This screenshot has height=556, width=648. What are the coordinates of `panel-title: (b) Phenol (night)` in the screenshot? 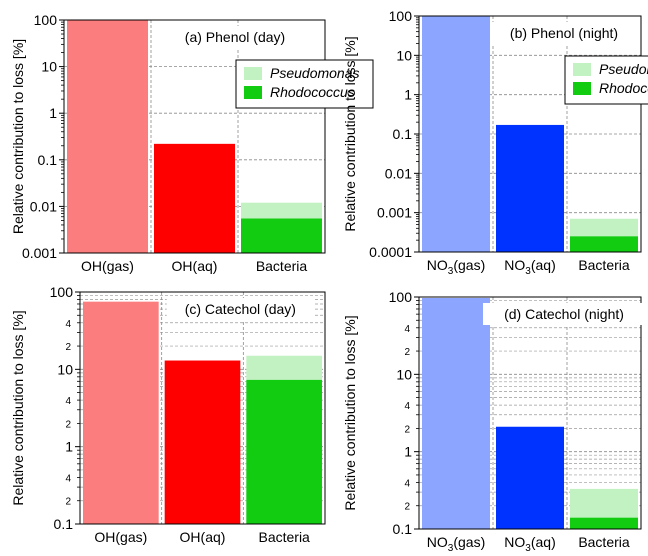 It's located at (564, 33).